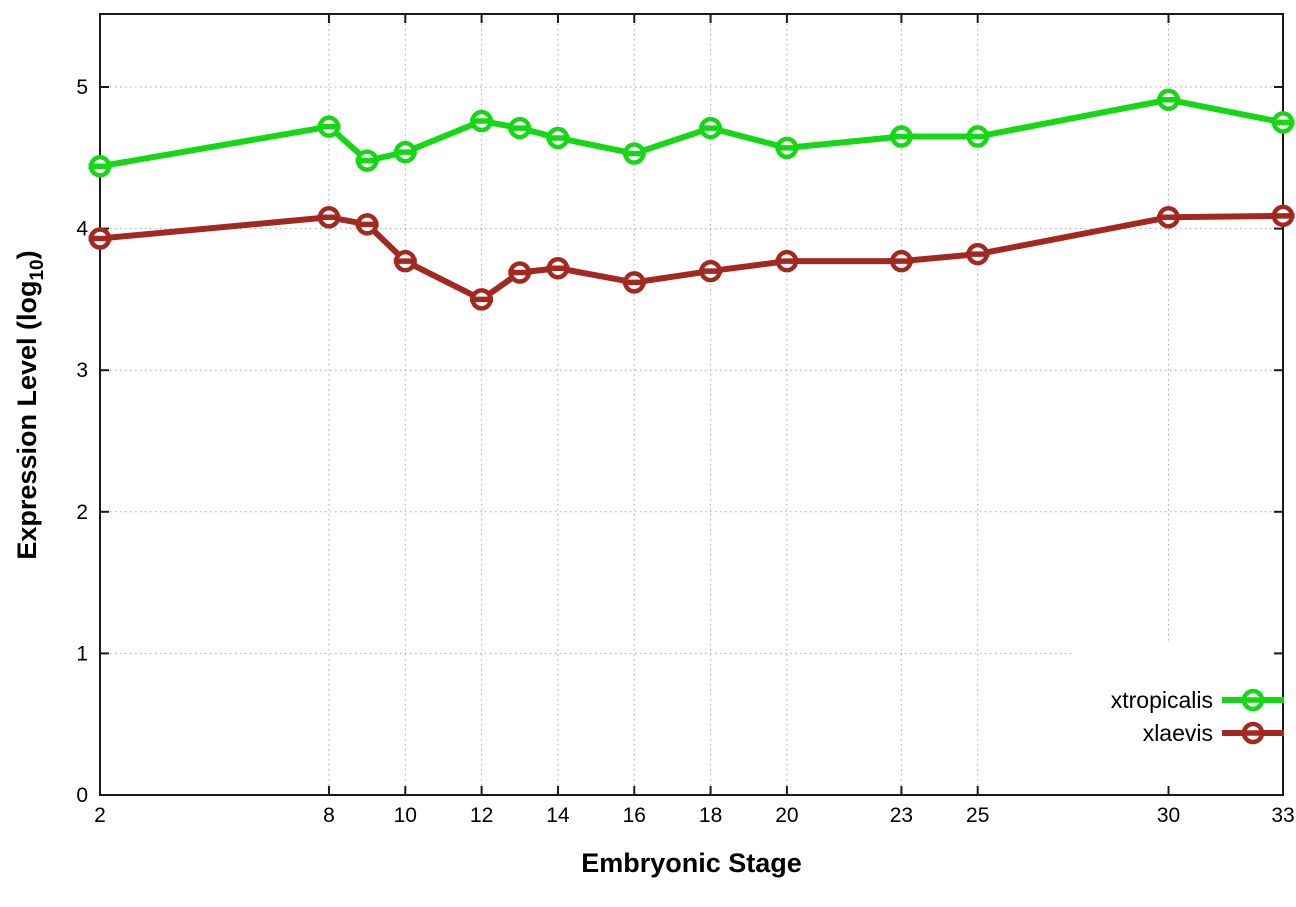 This screenshot has width=1296, height=907. What do you see at coordinates (710, 815) in the screenshot?
I see `x-tick-label: 18` at bounding box center [710, 815].